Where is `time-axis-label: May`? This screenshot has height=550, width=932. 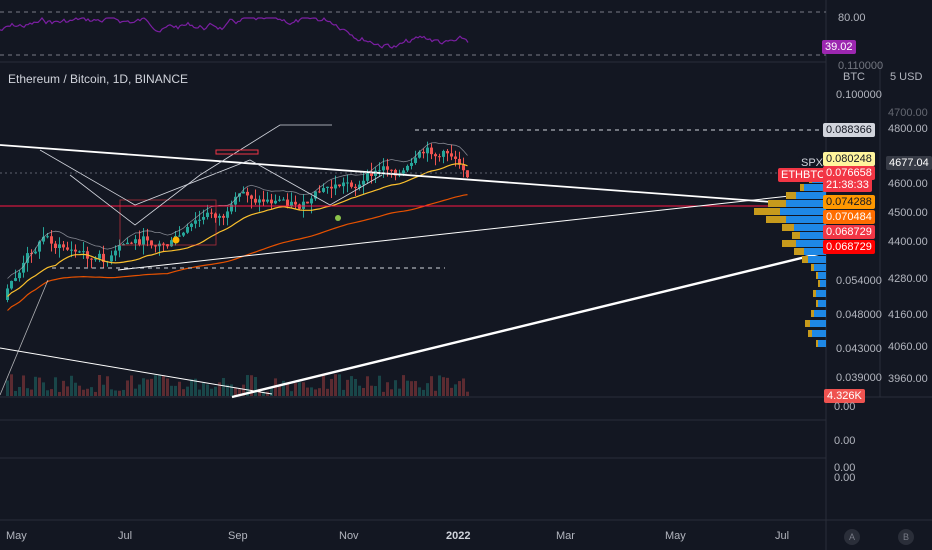 time-axis-label: May is located at coordinates (16, 536).